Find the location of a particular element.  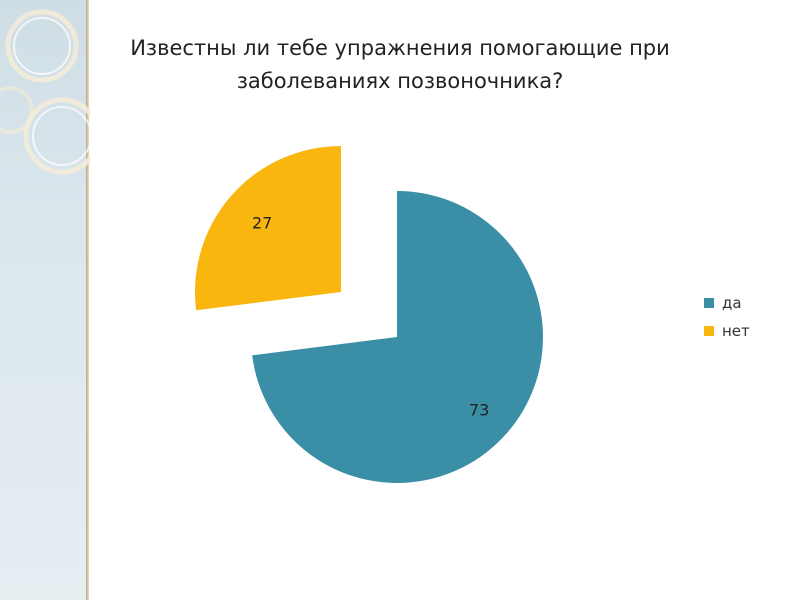

chart-title-line-2: заболеваниях позвоночника? is located at coordinates (400, 81).